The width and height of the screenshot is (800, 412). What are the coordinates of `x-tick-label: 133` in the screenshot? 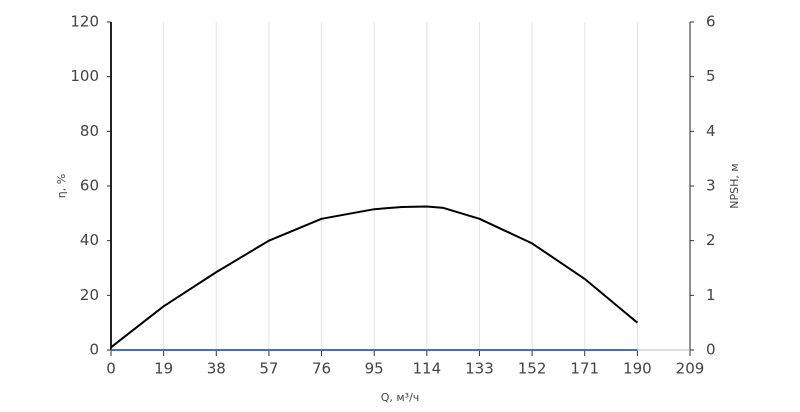 It's located at (479, 369).